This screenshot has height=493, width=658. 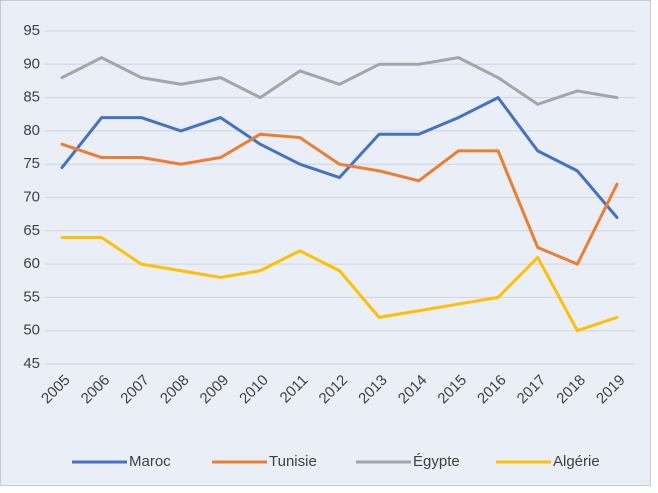 What do you see at coordinates (31, 130) in the screenshot?
I see `y-tick-label: 80` at bounding box center [31, 130].